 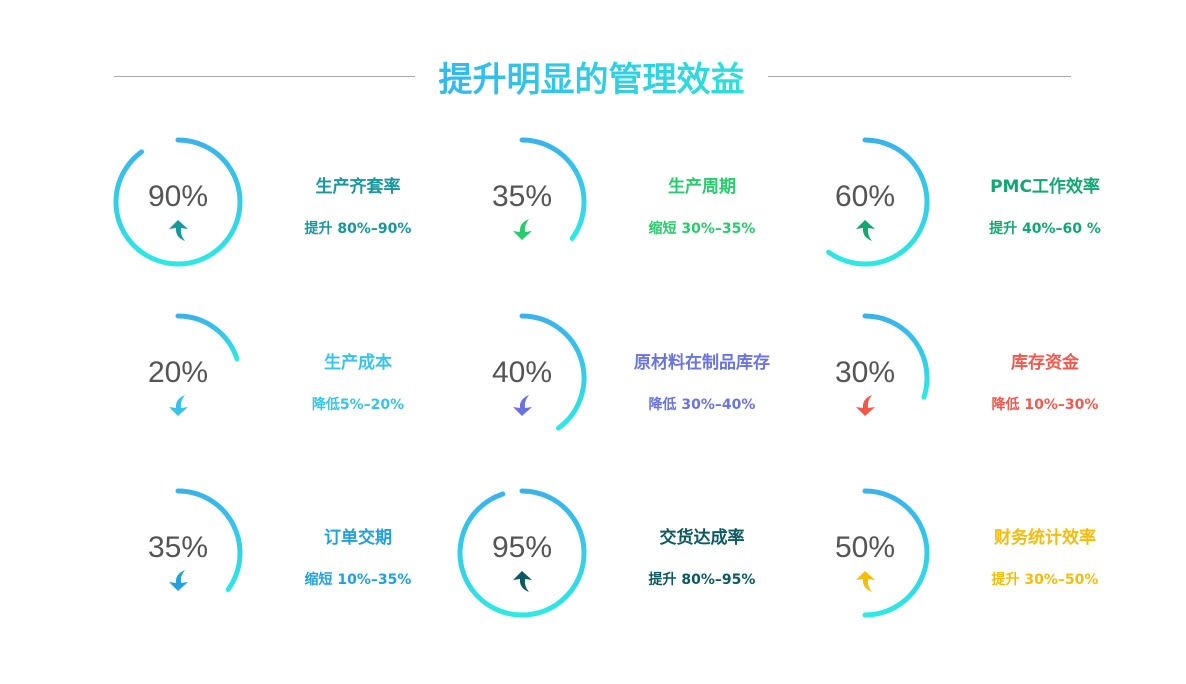 I want to click on metric-card: 90% 生产齐套率 提升 80%–90%, so click(x=278, y=202).